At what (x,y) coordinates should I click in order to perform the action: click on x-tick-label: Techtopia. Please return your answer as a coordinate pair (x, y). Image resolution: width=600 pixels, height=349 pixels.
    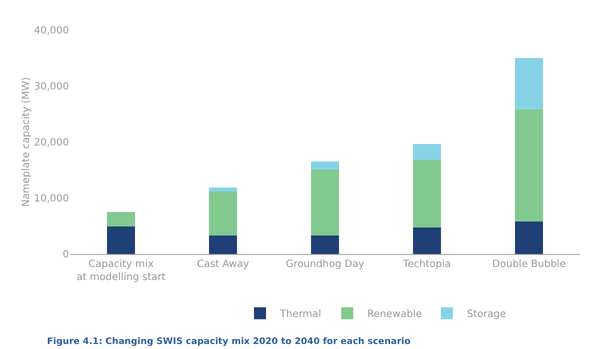
    Looking at the image, I should click on (426, 264).